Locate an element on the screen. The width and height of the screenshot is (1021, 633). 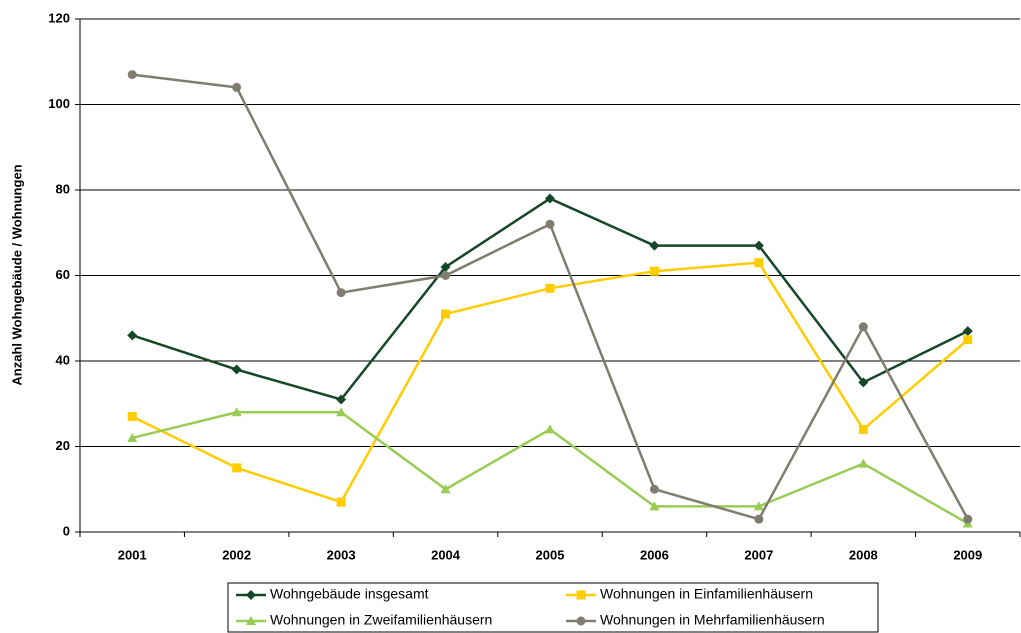
x-tick-label: 2002 is located at coordinates (236, 554).